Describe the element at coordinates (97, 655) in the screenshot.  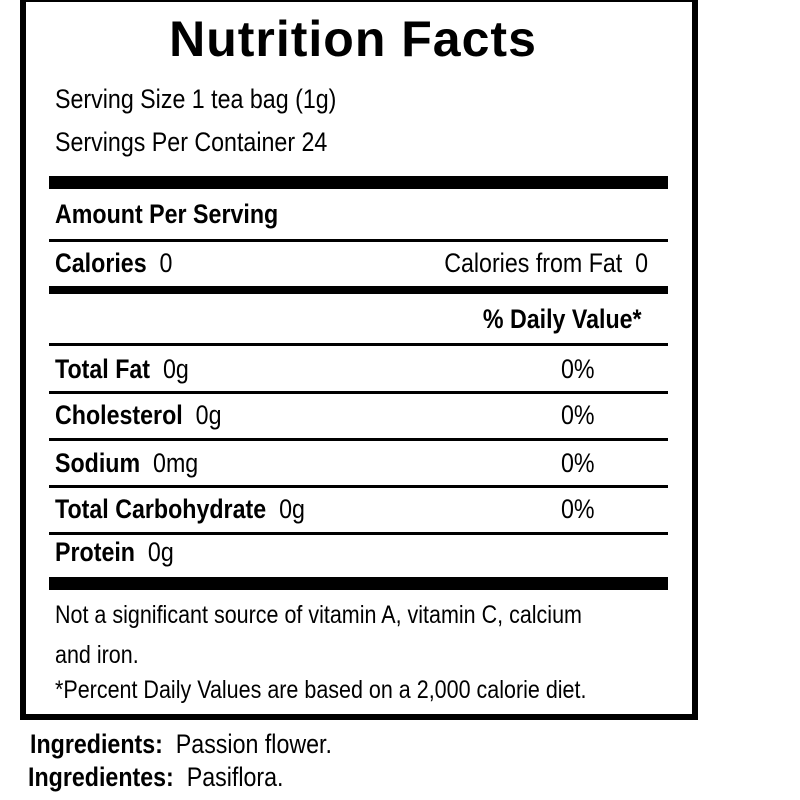
I see `footnote-vitamins-cont: and iron.` at that location.